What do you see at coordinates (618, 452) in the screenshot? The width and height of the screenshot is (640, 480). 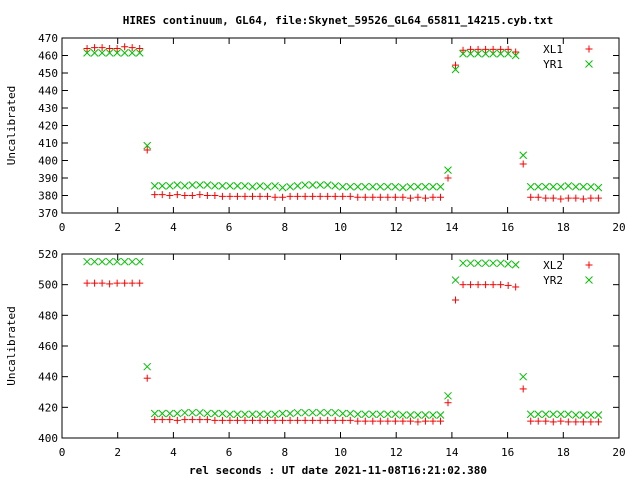 I see `x-tick-label: 20` at bounding box center [618, 452].